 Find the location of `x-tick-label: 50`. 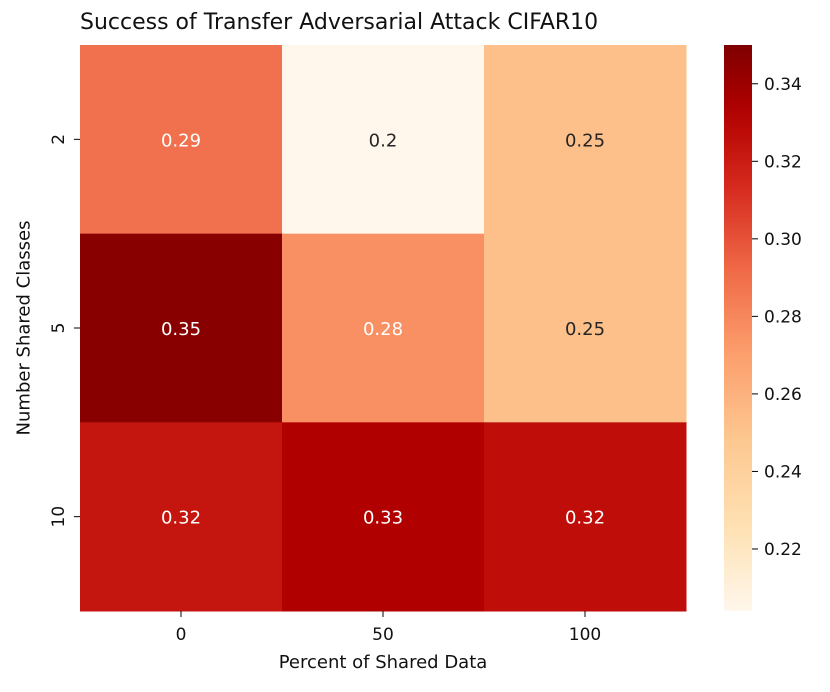

x-tick-label: 50 is located at coordinates (383, 635).